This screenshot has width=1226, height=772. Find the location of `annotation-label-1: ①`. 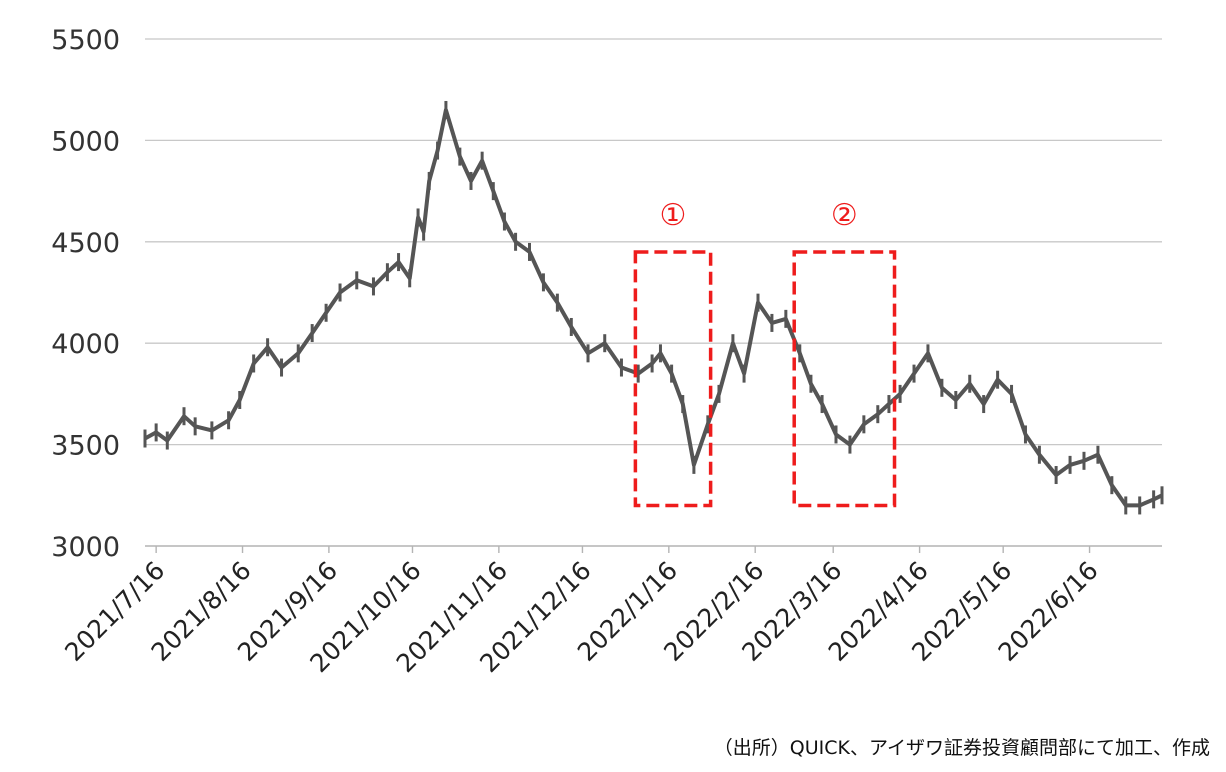

annotation-label-1: ① is located at coordinates (673, 215).